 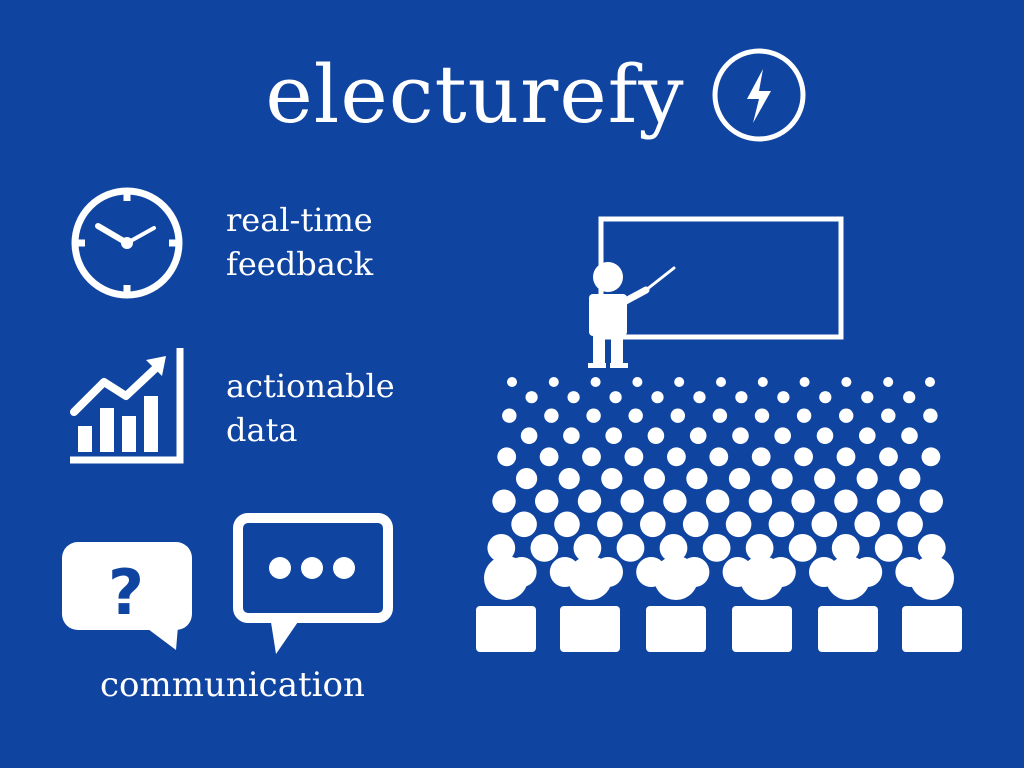 What do you see at coordinates (475, 94) in the screenshot?
I see `brand-name: electurefy` at bounding box center [475, 94].